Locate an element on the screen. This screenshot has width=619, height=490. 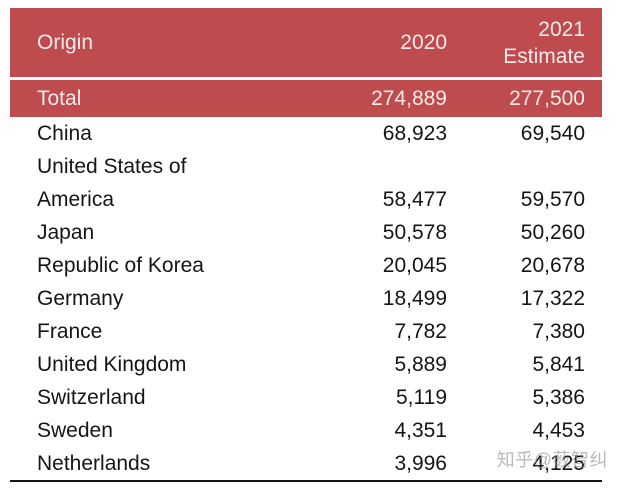
table-row: China 68,923 69,540 is located at coordinates (306, 133).